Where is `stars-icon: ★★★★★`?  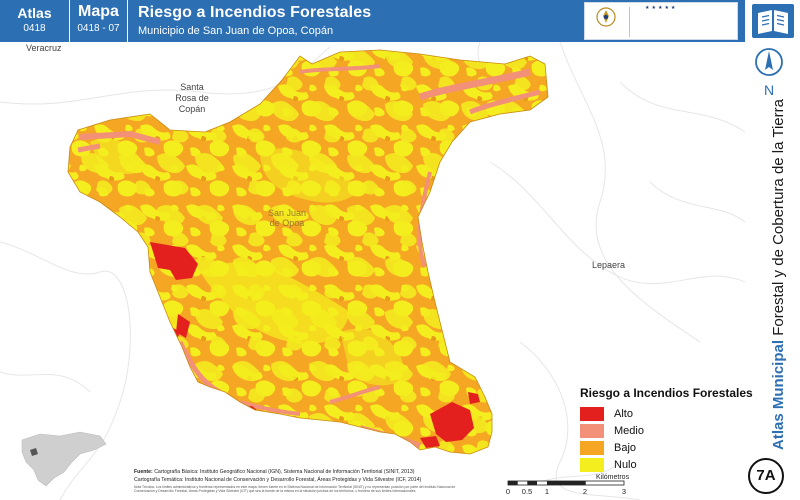
stars-icon: ★★★★★ is located at coordinates (661, 8).